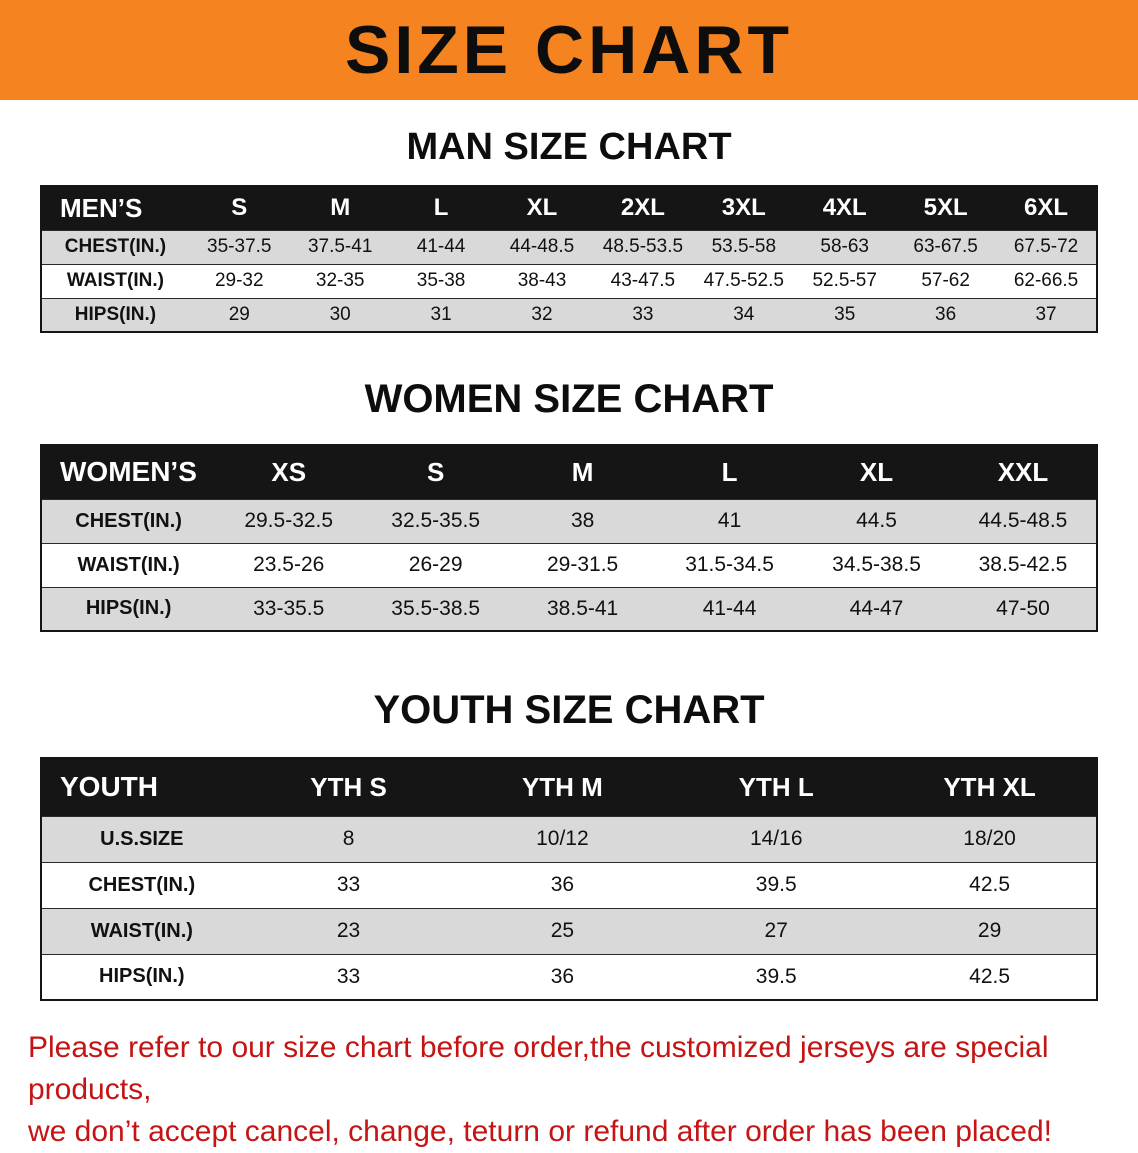  What do you see at coordinates (946, 280) in the screenshot?
I see `size-value: 57-62` at bounding box center [946, 280].